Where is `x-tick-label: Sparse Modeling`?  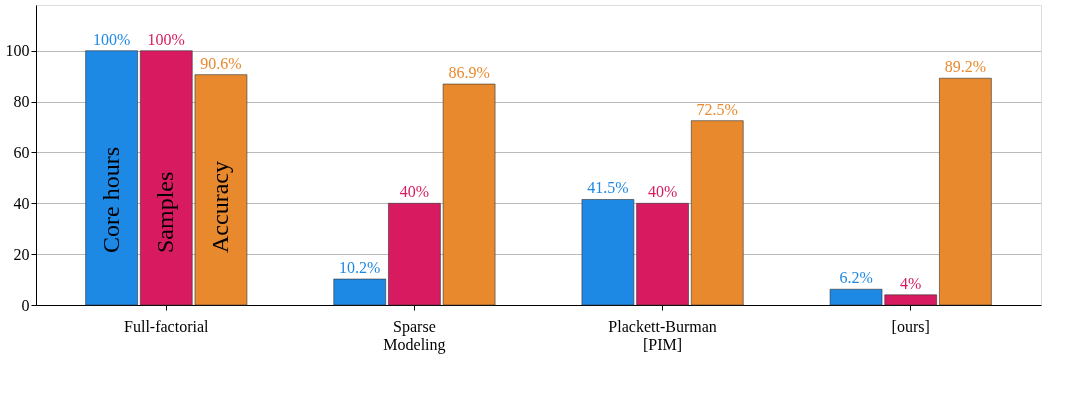
x-tick-label: Sparse Modeling is located at coordinates (414, 335).